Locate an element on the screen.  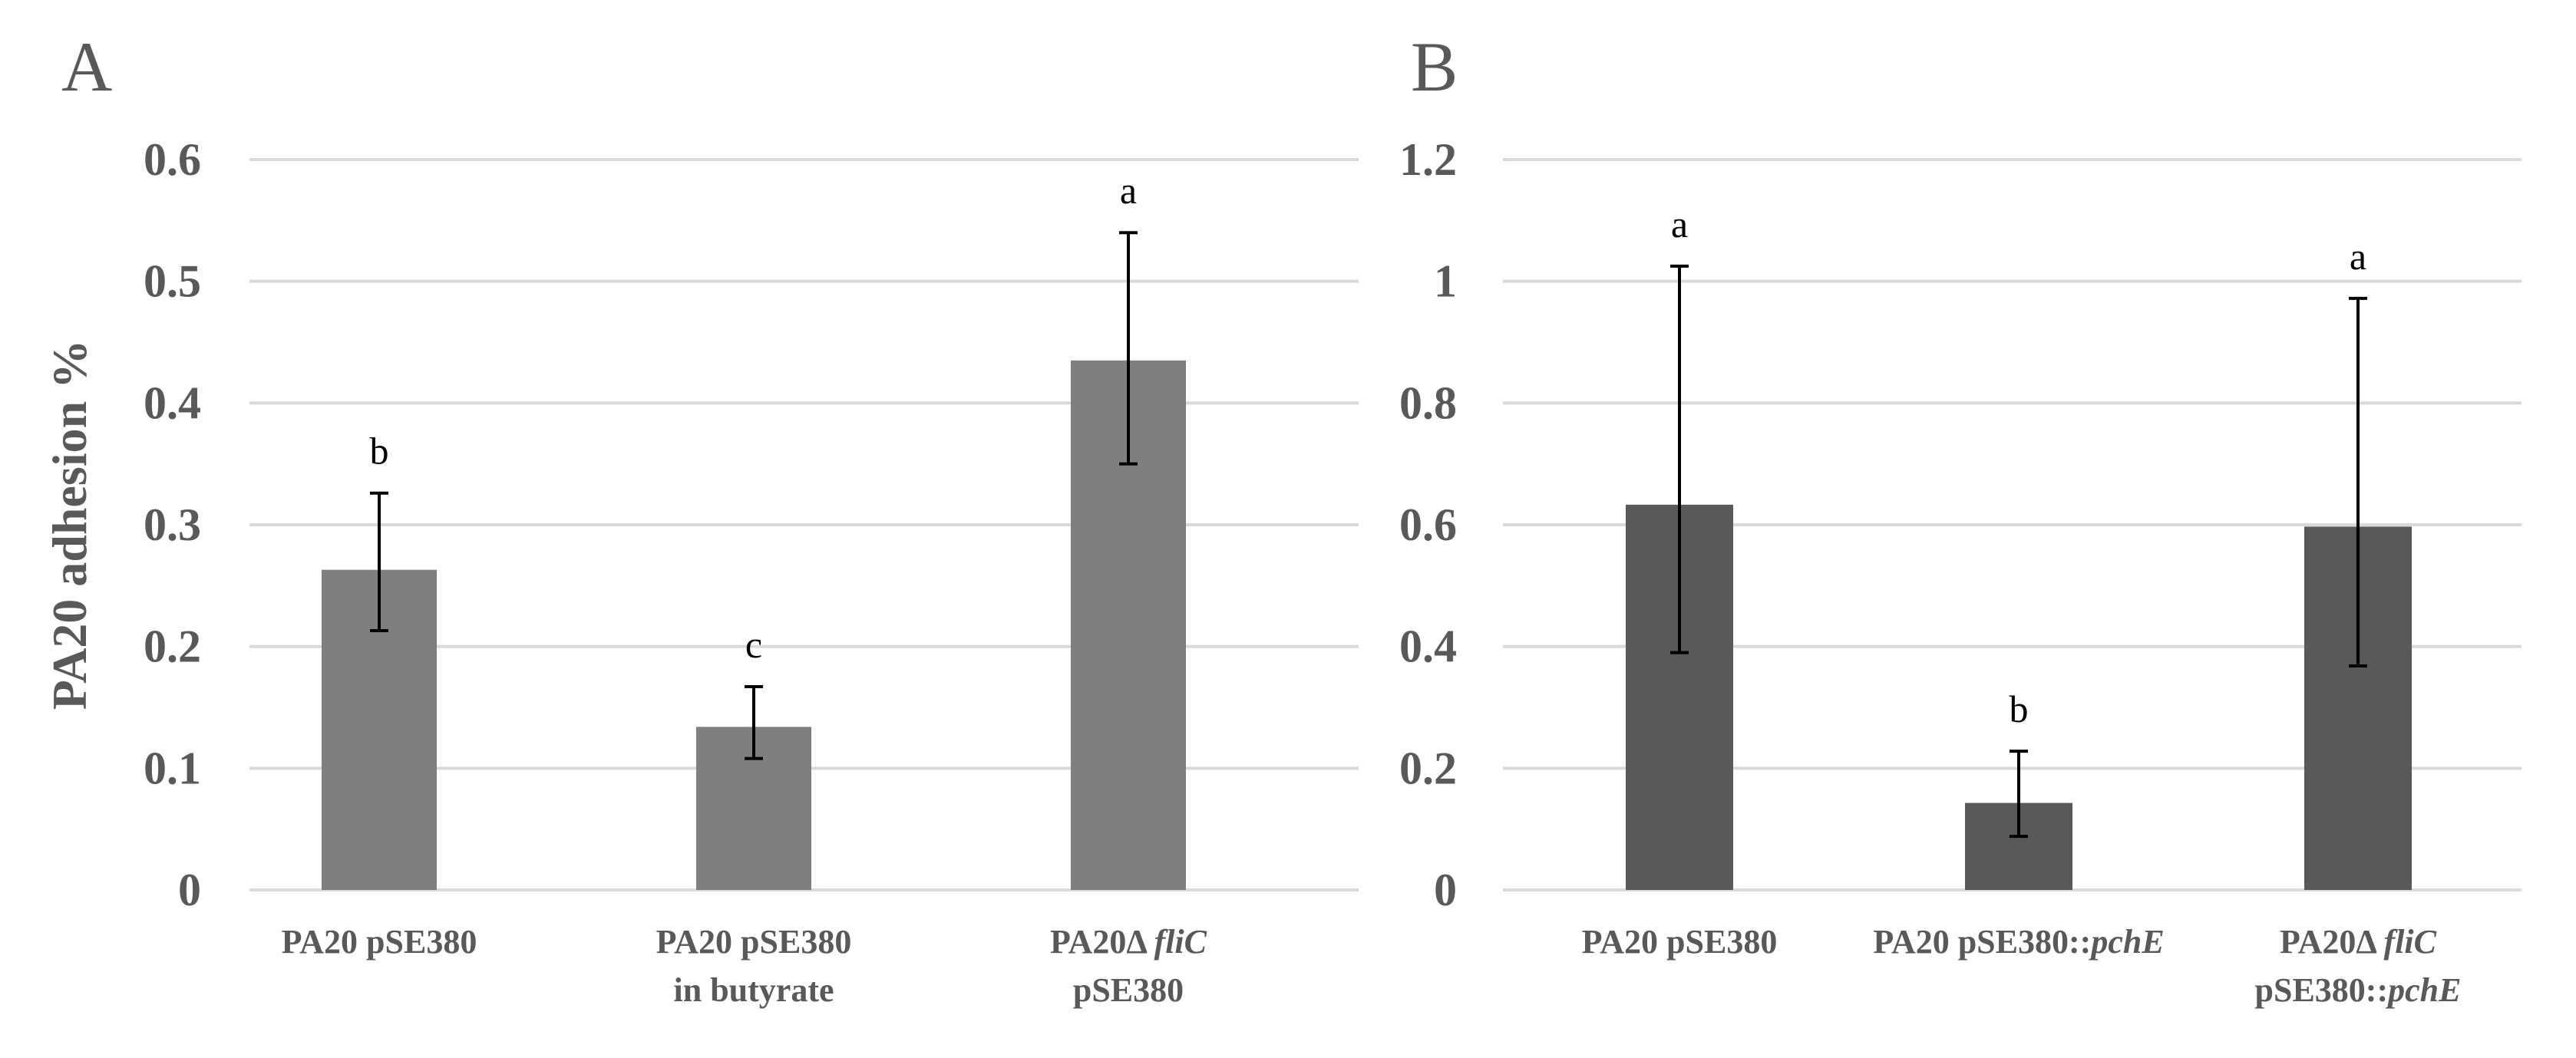
category-label: in butyrate is located at coordinates (754, 990).